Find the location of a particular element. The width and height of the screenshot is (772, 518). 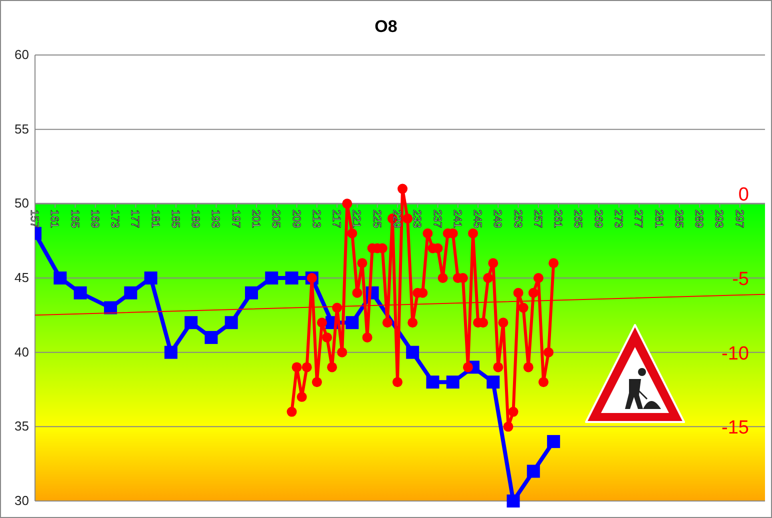

x-tick-label: 173 is located at coordinates (114, 219).